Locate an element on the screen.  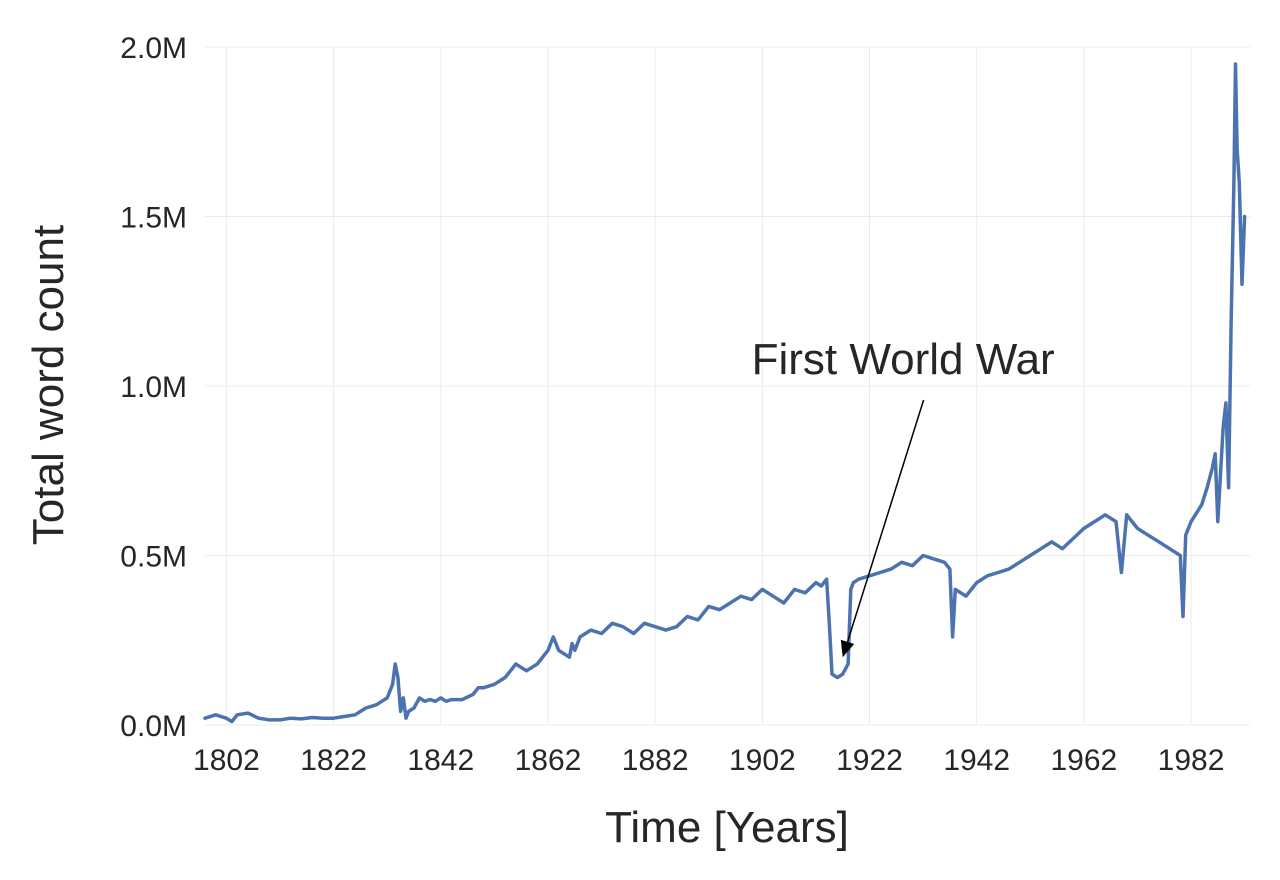
y-axis-label: Total word count is located at coordinates (48, 385).